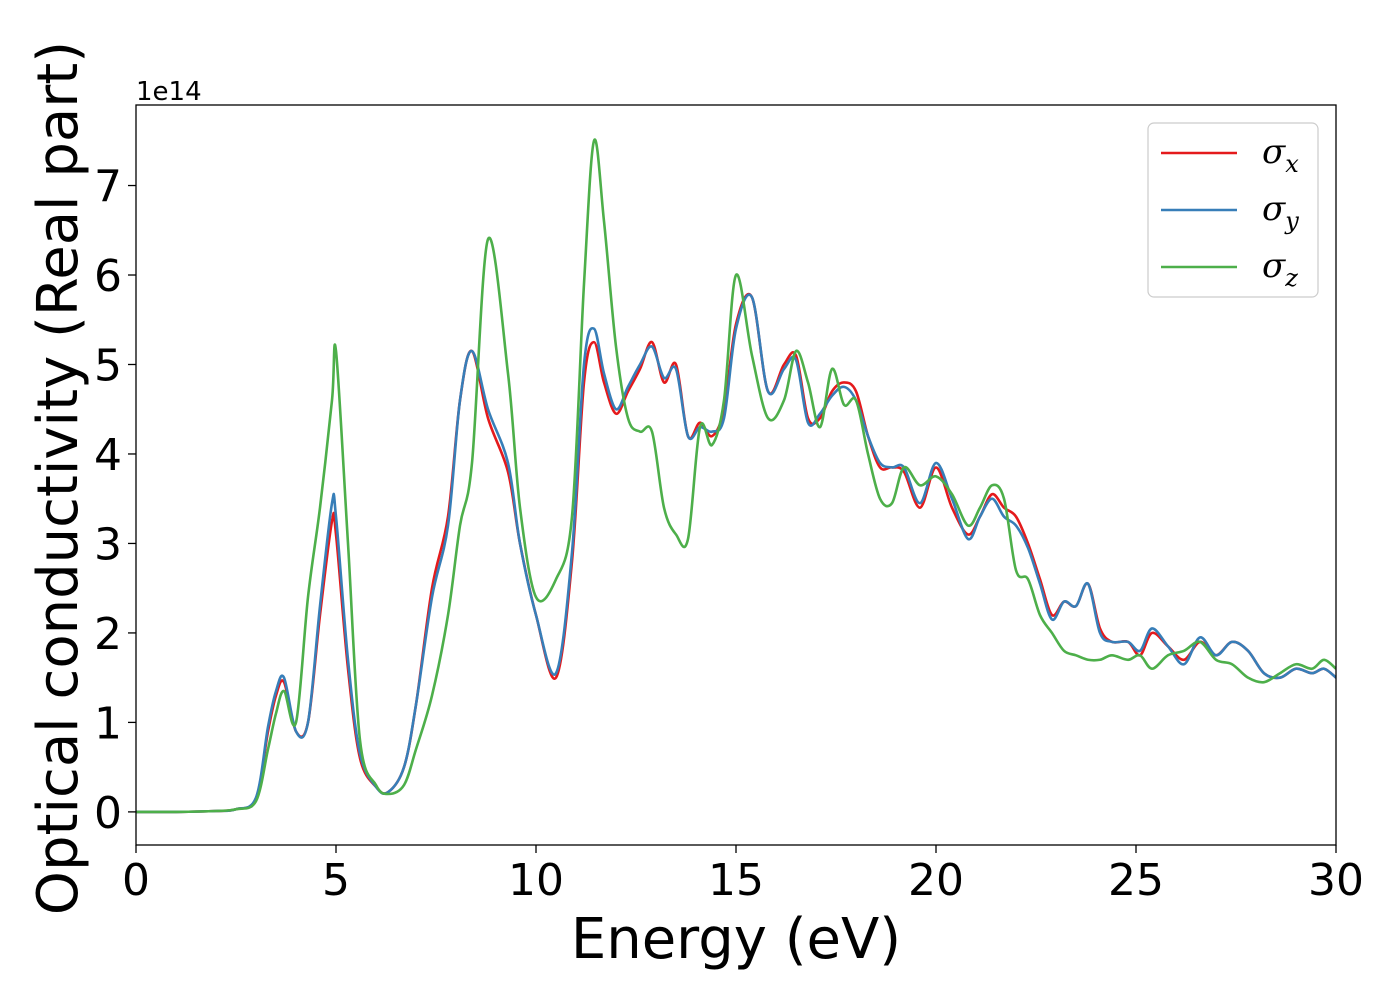  Describe the element at coordinates (108, 544) in the screenshot. I see `y-tick-label: 3` at that location.